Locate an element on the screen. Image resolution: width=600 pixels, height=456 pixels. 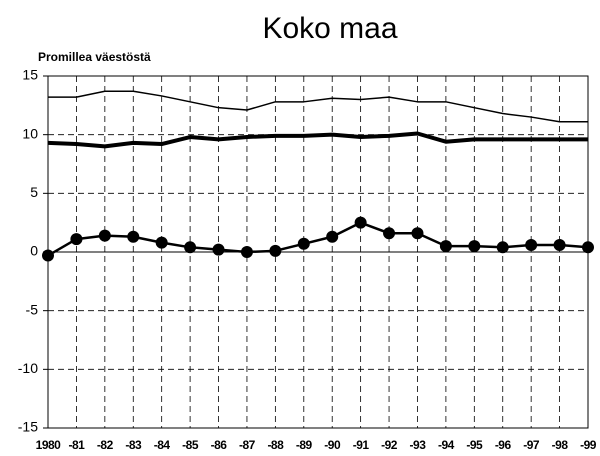
x-tick-label: -98 is located at coordinates (560, 445).